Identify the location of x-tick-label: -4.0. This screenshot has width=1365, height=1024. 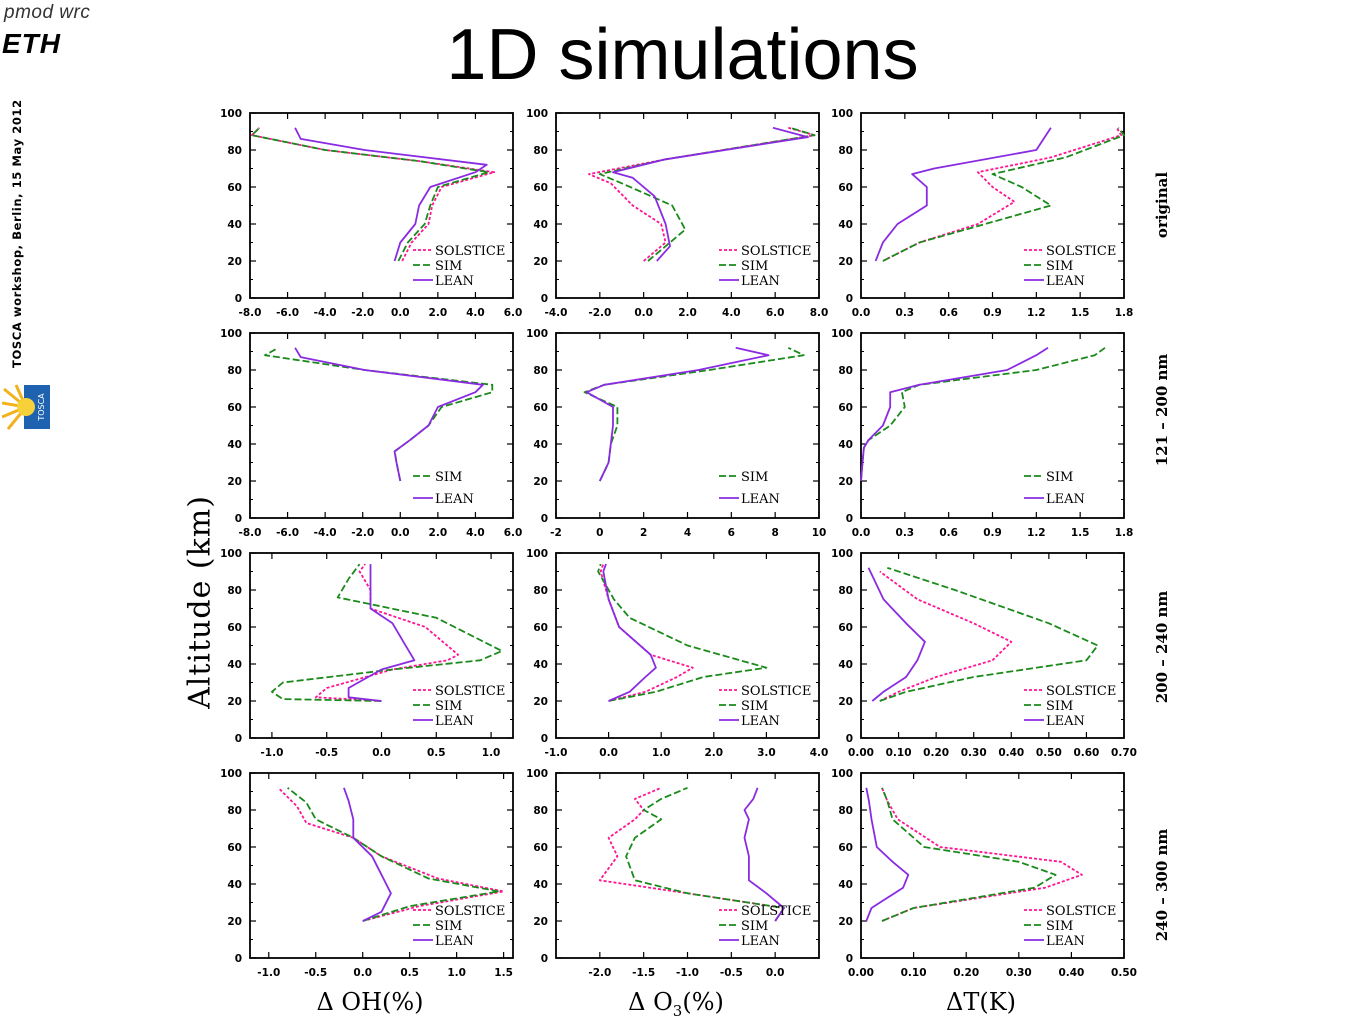
(325, 533).